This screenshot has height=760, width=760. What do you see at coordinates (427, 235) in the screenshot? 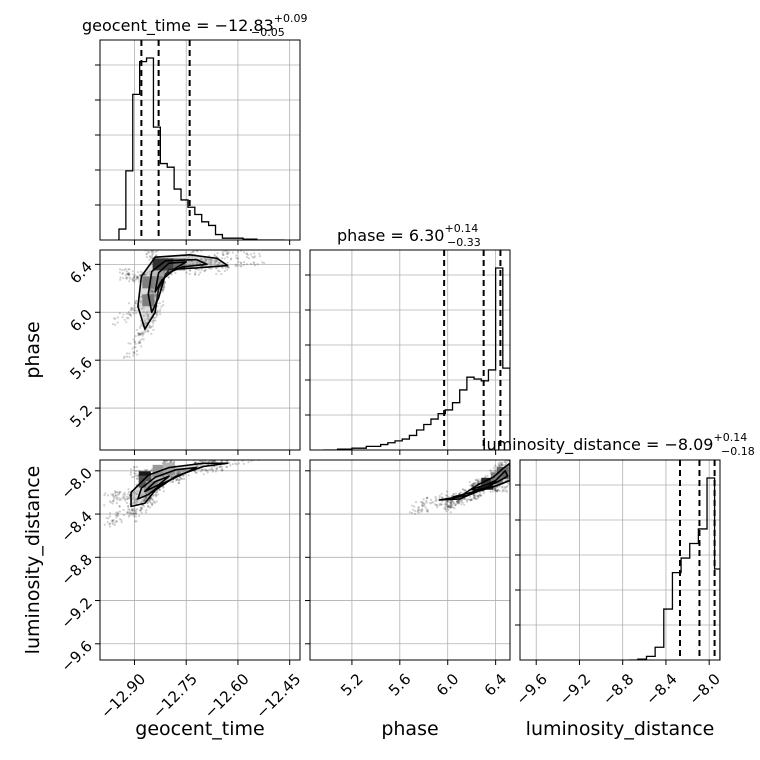
I see `title-phase-median: 6.30` at bounding box center [427, 235].